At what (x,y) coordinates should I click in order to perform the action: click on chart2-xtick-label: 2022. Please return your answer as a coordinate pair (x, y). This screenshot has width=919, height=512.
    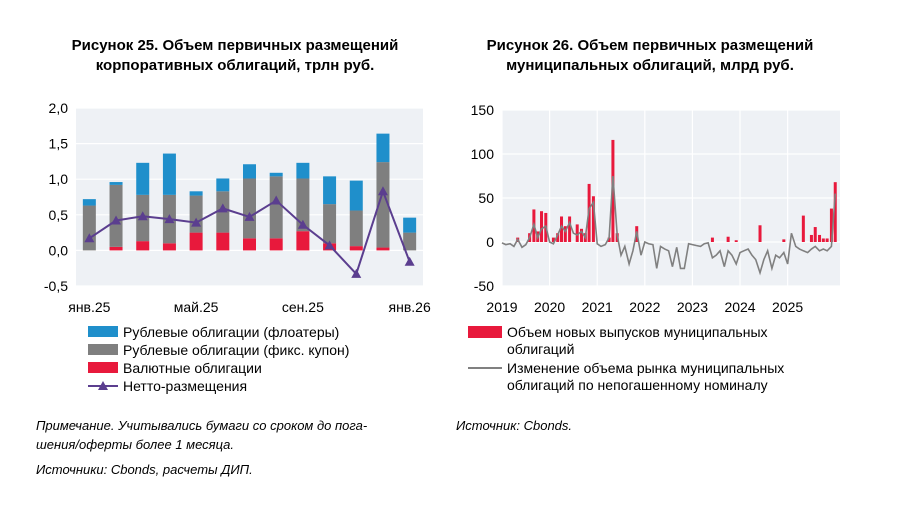
    Looking at the image, I should click on (644, 307).